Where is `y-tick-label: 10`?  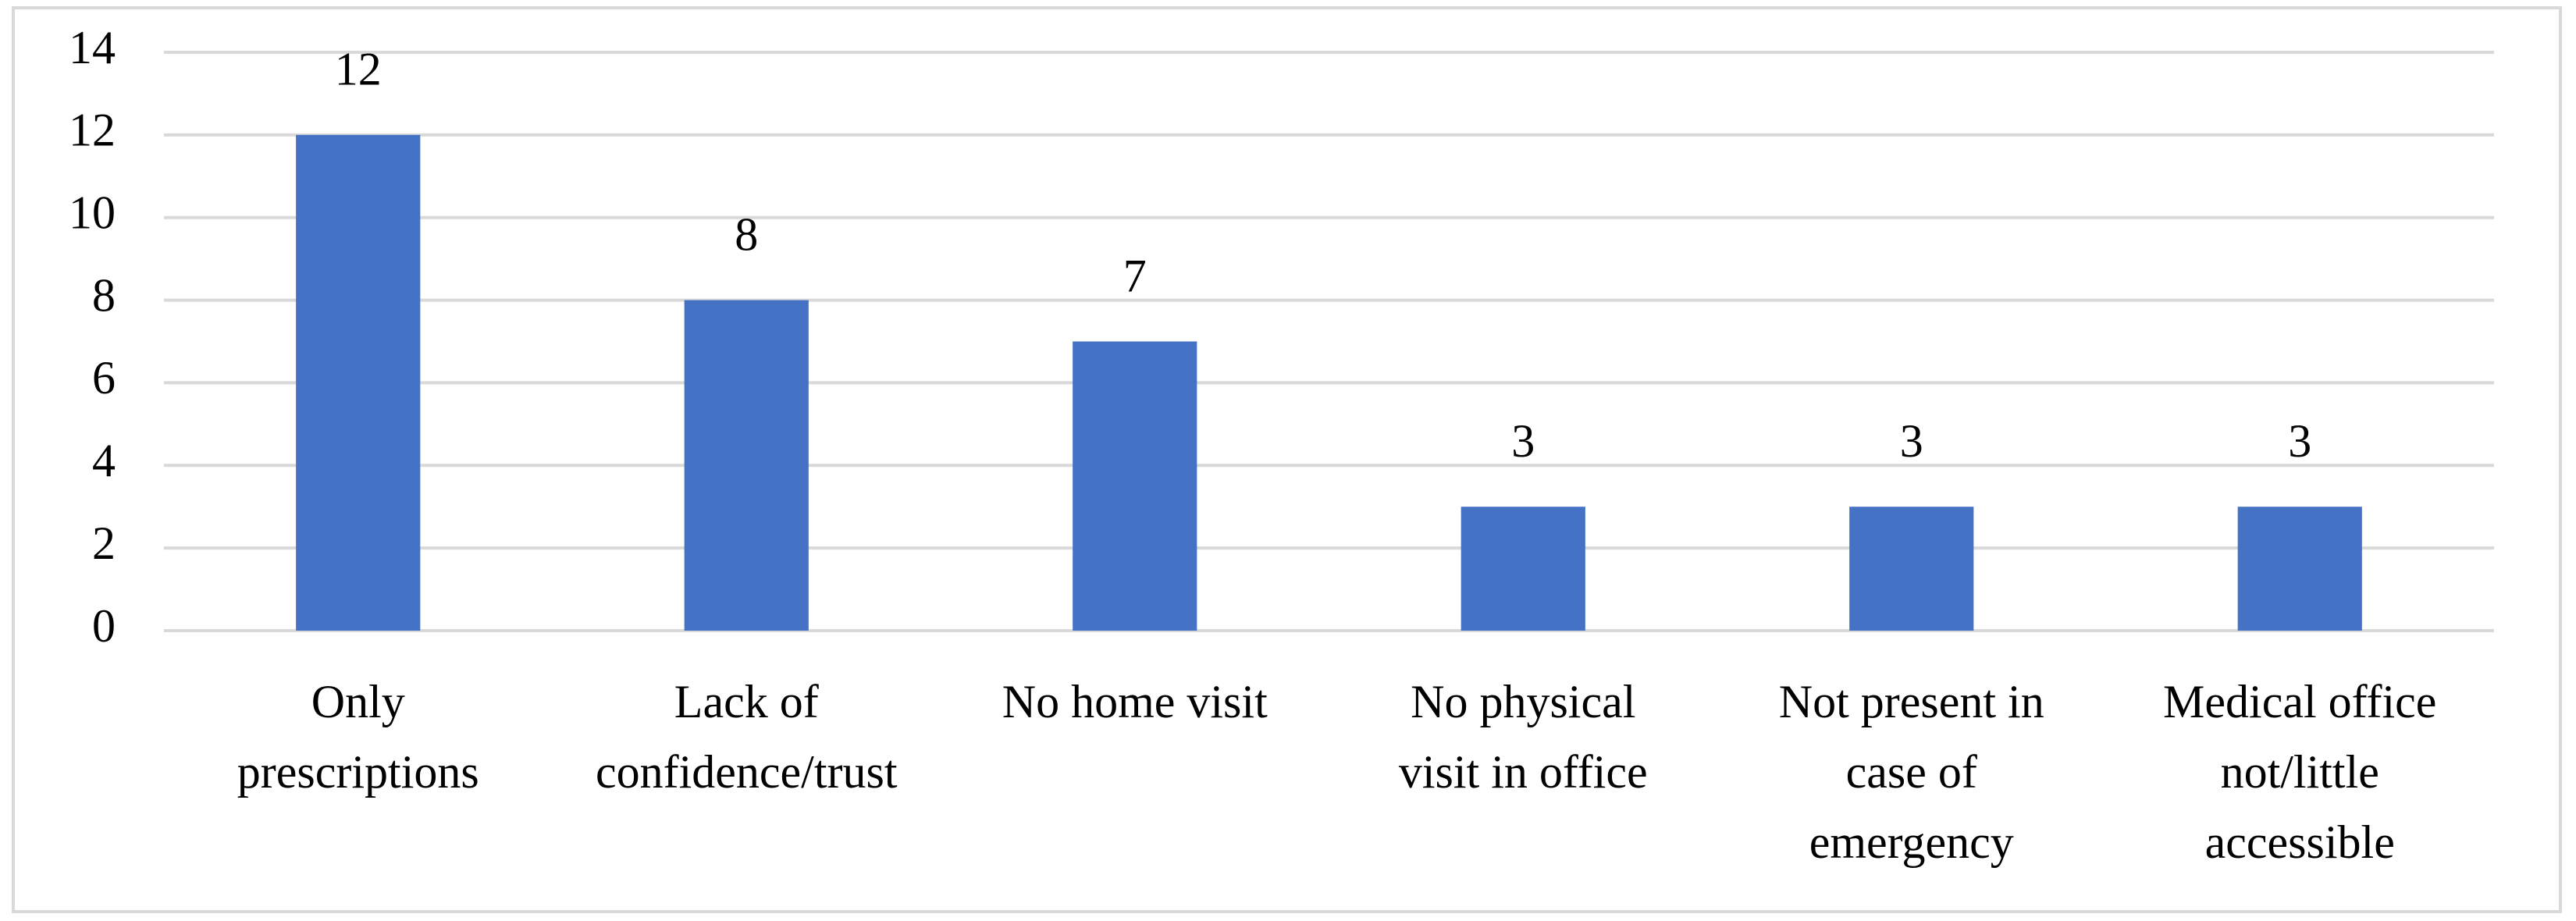
y-tick-label: 10 is located at coordinates (92, 212).